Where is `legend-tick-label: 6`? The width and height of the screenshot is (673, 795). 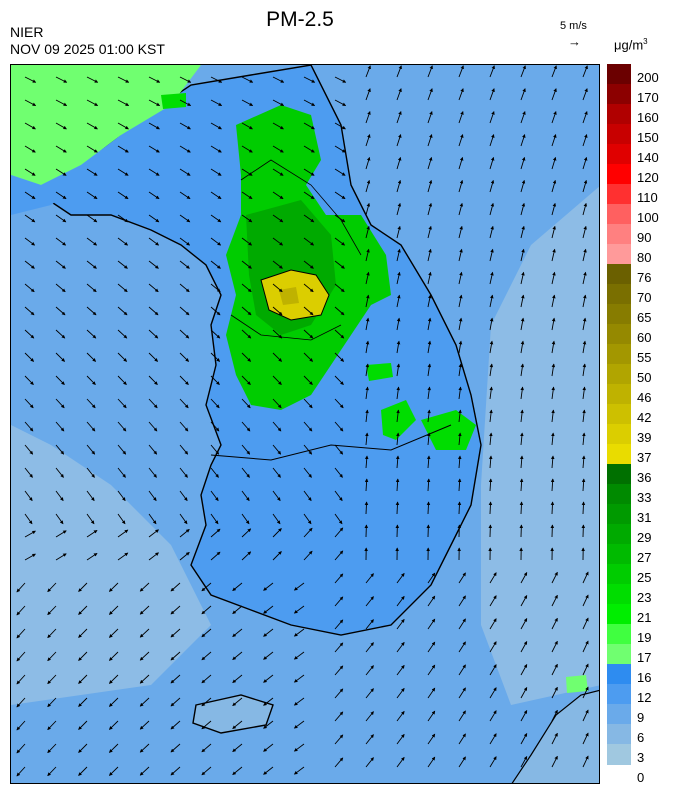 legend-tick-label: 6 is located at coordinates (641, 737).